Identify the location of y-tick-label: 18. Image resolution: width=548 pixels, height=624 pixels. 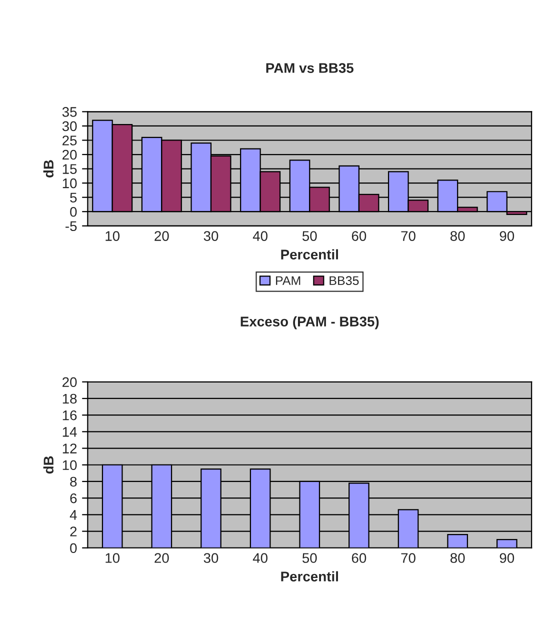
(69, 399).